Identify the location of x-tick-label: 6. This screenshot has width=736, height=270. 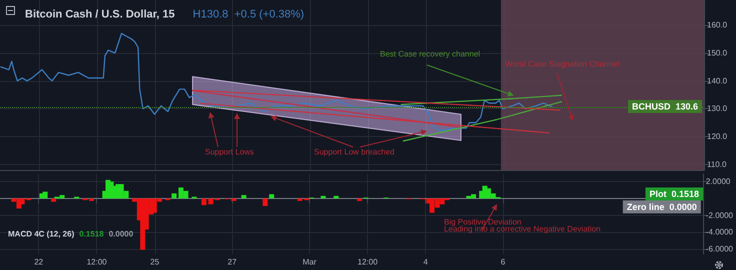
(503, 262).